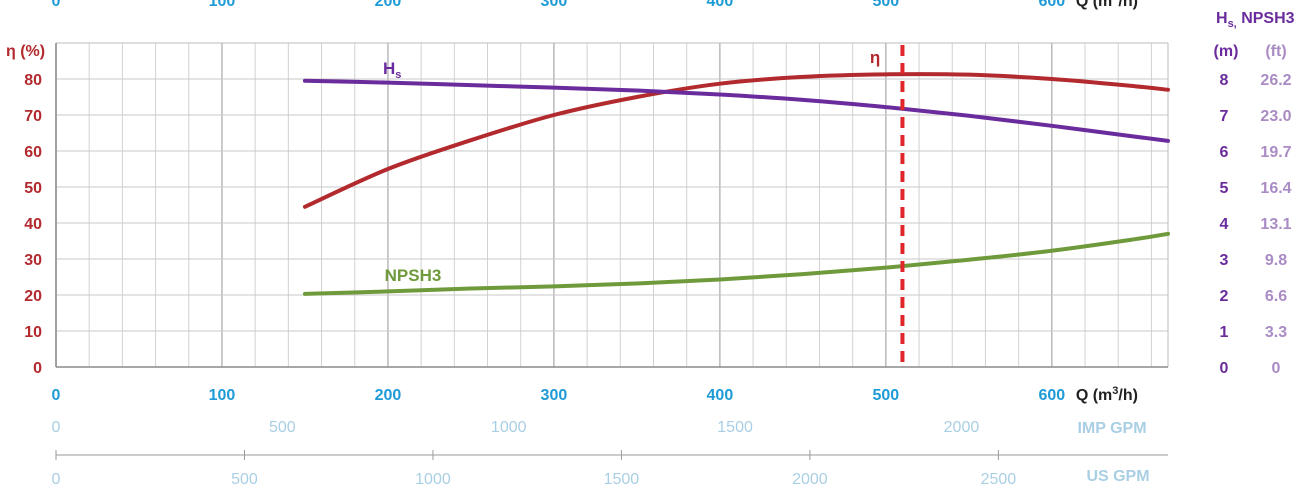 The image size is (1316, 491). I want to click on imp-gpm-tick-label: 500, so click(282, 427).